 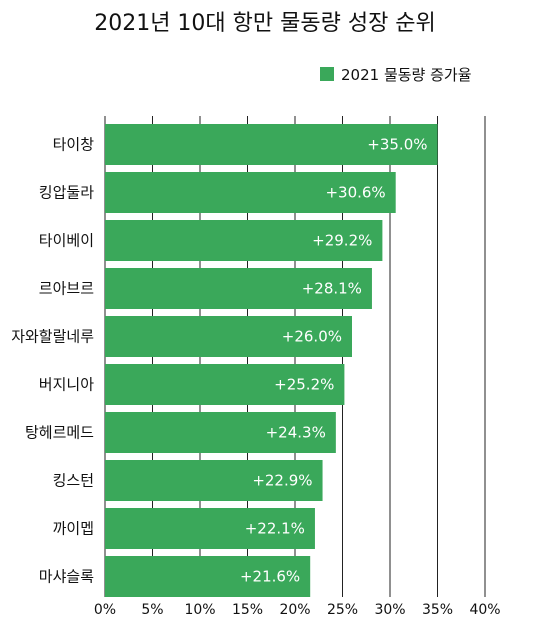 What do you see at coordinates (342, 241) in the screenshot?
I see `value-label: +29.2%` at bounding box center [342, 241].